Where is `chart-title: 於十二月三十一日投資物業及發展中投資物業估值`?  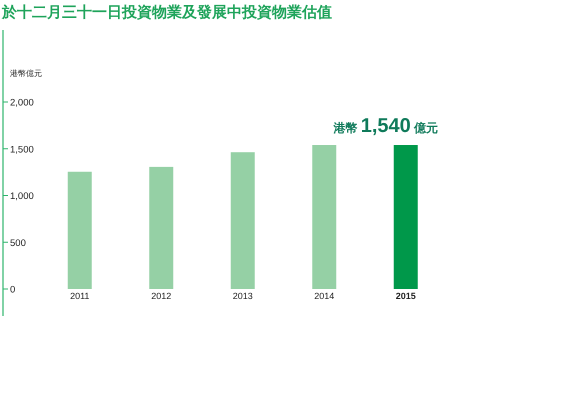 chart-title: 於十二月三十一日投資物業及發展中投資物業估值 is located at coordinates (166, 12).